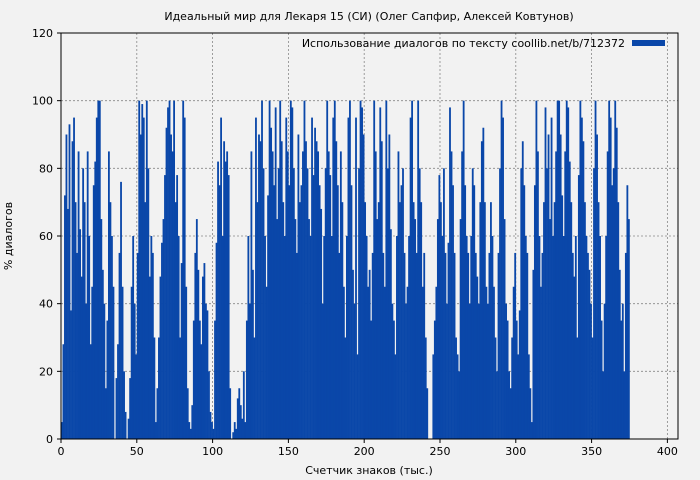 This screenshot has width=700, height=480. I want to click on y-tick-label: 80, so click(46, 168).